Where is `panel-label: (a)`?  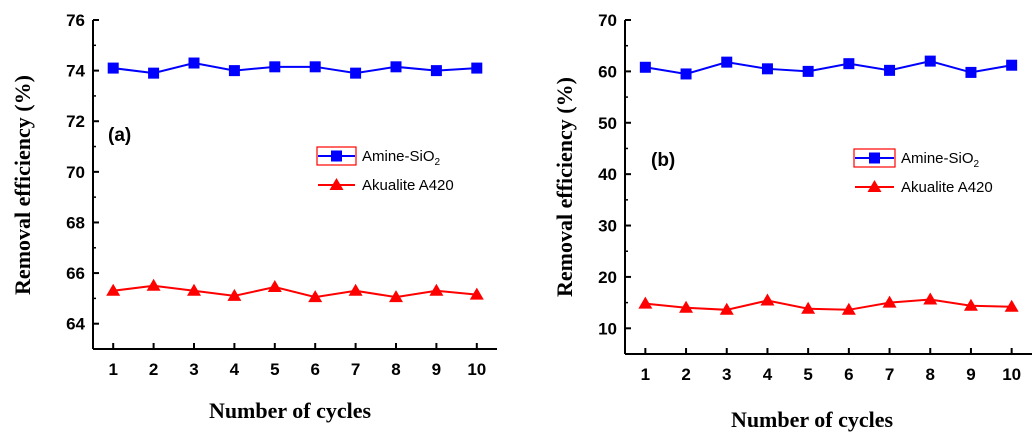
panel-label: (a) is located at coordinates (119, 135).